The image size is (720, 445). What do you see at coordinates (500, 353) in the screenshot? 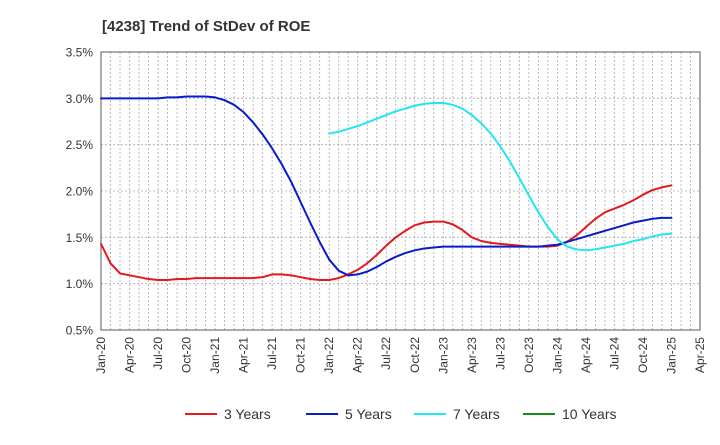
I see `x-tick-label: Jul-23` at bounding box center [500, 353].